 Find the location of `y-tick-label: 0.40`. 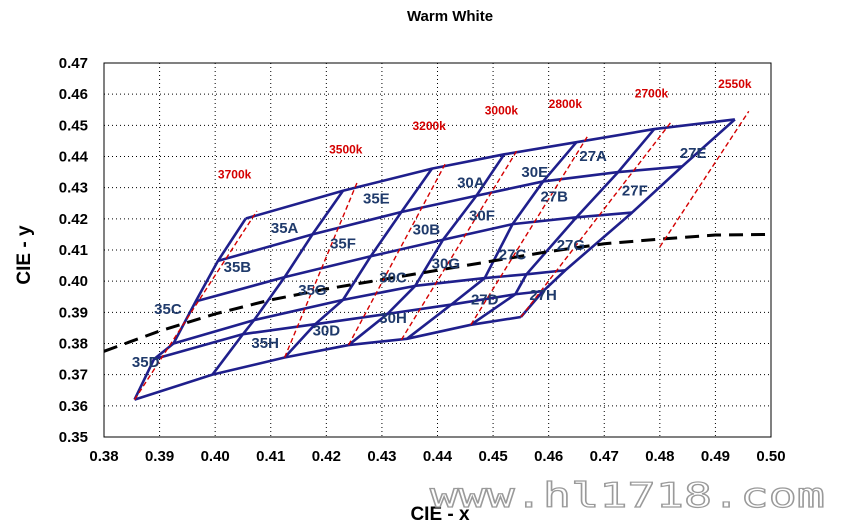

y-tick-label: 0.40 is located at coordinates (73, 281).